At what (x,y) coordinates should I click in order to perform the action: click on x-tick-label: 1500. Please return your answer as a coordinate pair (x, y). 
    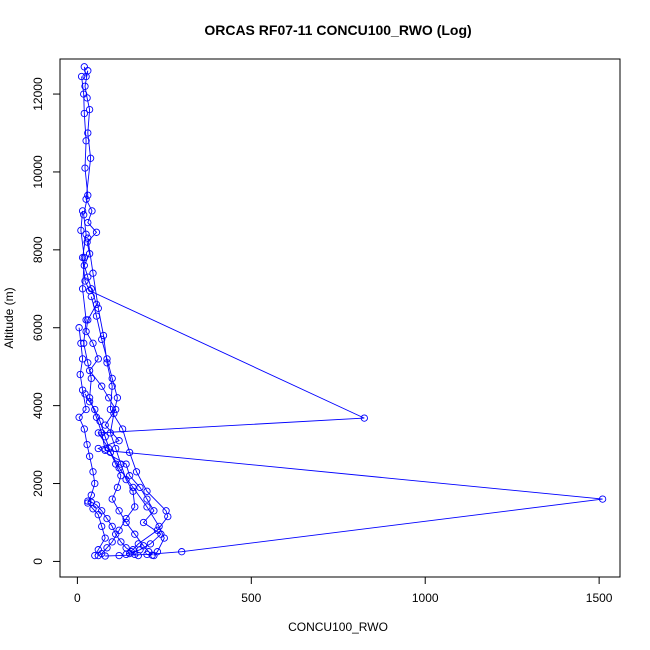
    Looking at the image, I should click on (599, 598).